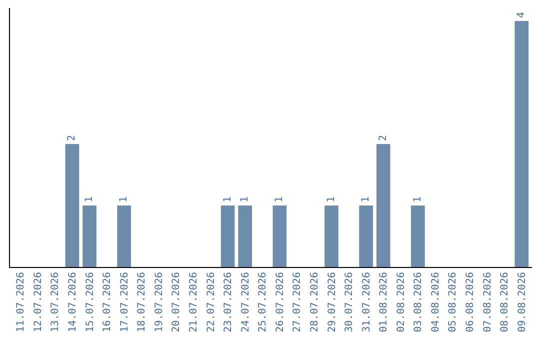  I want to click on x-tick-label: 09.08.2026, so click(522, 302).